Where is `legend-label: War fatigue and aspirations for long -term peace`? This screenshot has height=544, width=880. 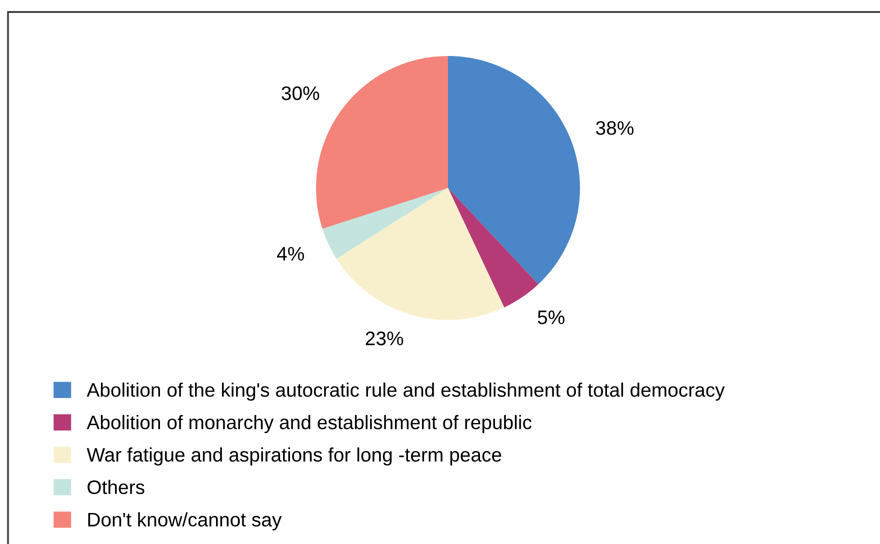 legend-label: War fatigue and aspirations for long -term peace is located at coordinates (294, 456).